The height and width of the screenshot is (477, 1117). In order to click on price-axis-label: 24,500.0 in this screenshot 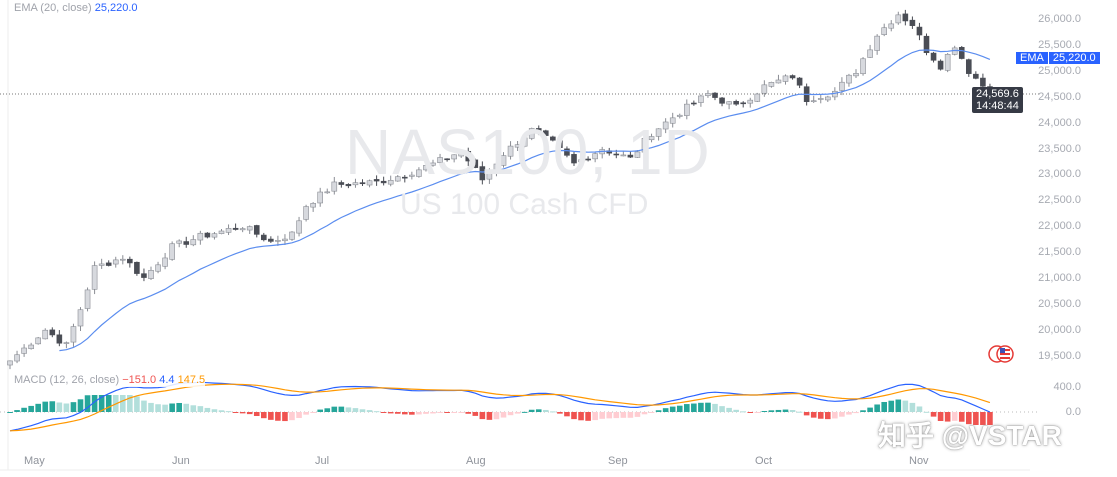, I will do `click(1059, 96)`.